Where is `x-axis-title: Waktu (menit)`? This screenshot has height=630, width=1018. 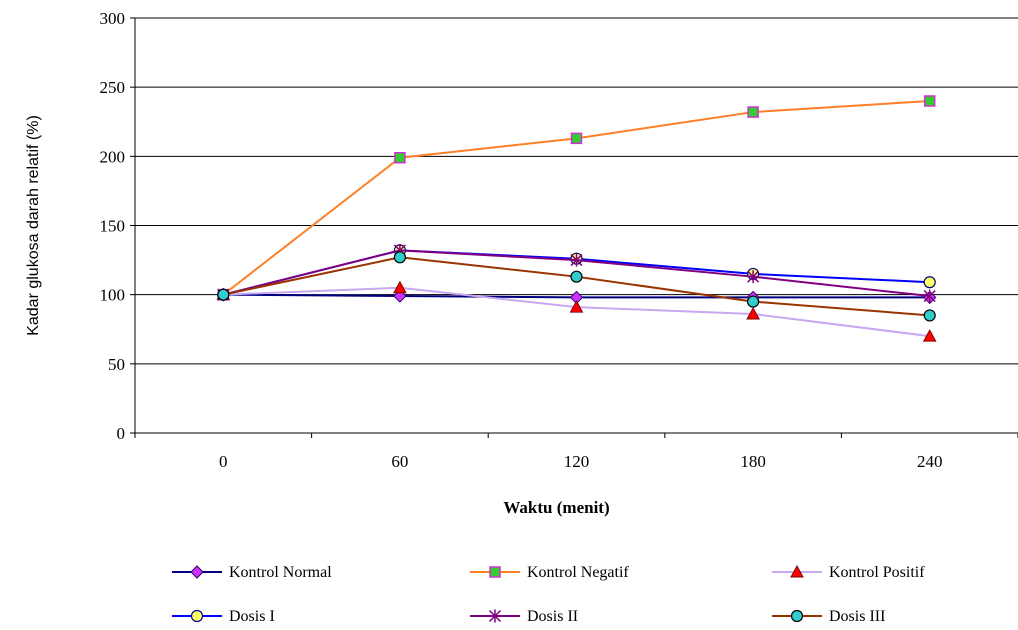
x-axis-title: Waktu (menit) is located at coordinates (556, 507).